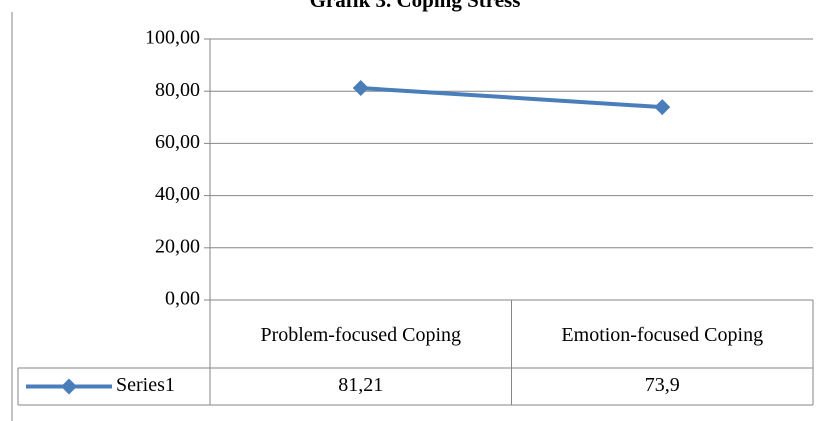 The height and width of the screenshot is (421, 832). I want to click on y-tick-label: 100,00, so click(172, 38).